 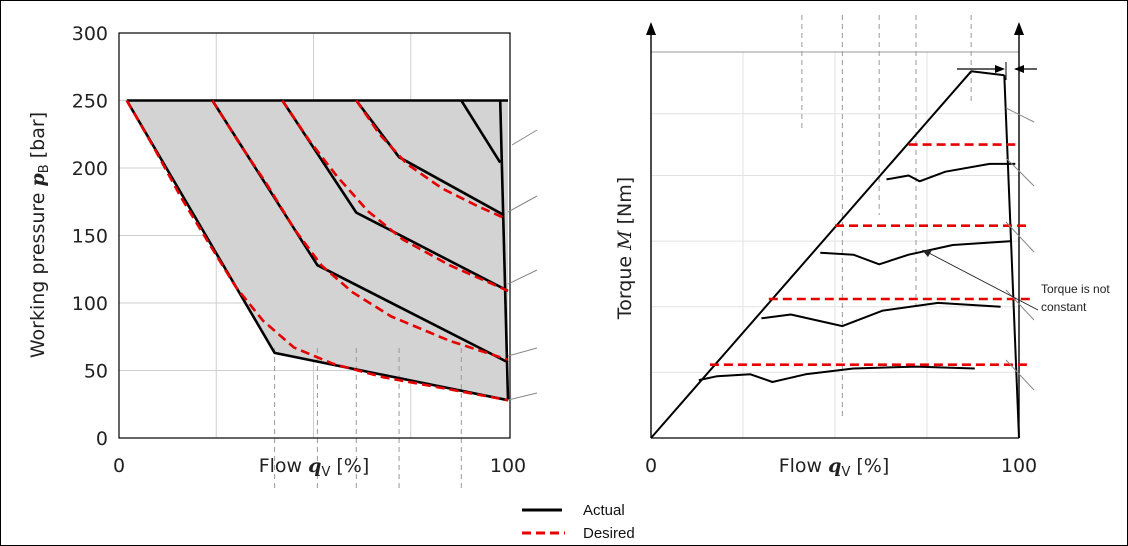 What do you see at coordinates (625, 285) in the screenshot?
I see `right-ylabel-pre: Torque` at bounding box center [625, 285].